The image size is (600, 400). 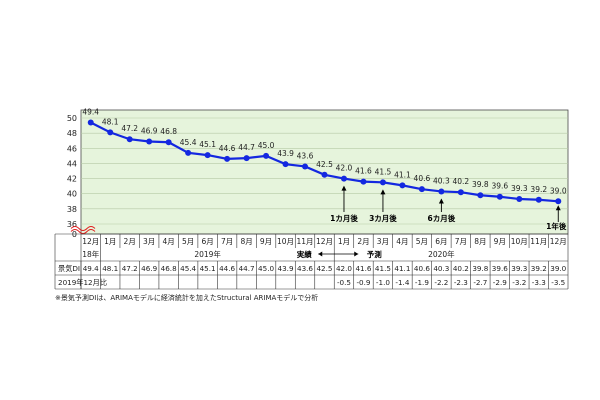 I want to click on table-cell: 48.1, so click(x=110, y=268).